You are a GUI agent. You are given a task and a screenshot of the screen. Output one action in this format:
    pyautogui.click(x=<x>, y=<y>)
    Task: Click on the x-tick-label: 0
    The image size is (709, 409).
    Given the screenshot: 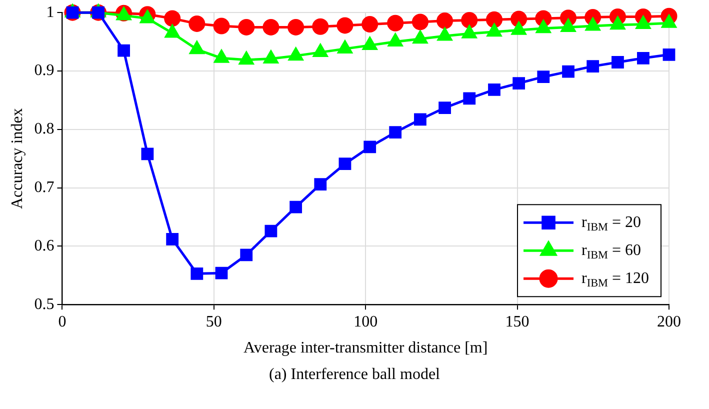 What is the action you would take?
    pyautogui.click(x=62, y=321)
    